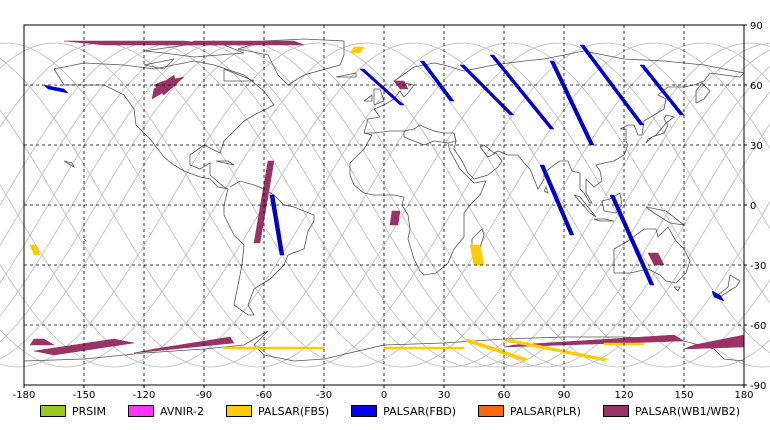 This screenshot has width=770, height=430. What do you see at coordinates (264, 395) in the screenshot?
I see `x-tick-label: -60` at bounding box center [264, 395].